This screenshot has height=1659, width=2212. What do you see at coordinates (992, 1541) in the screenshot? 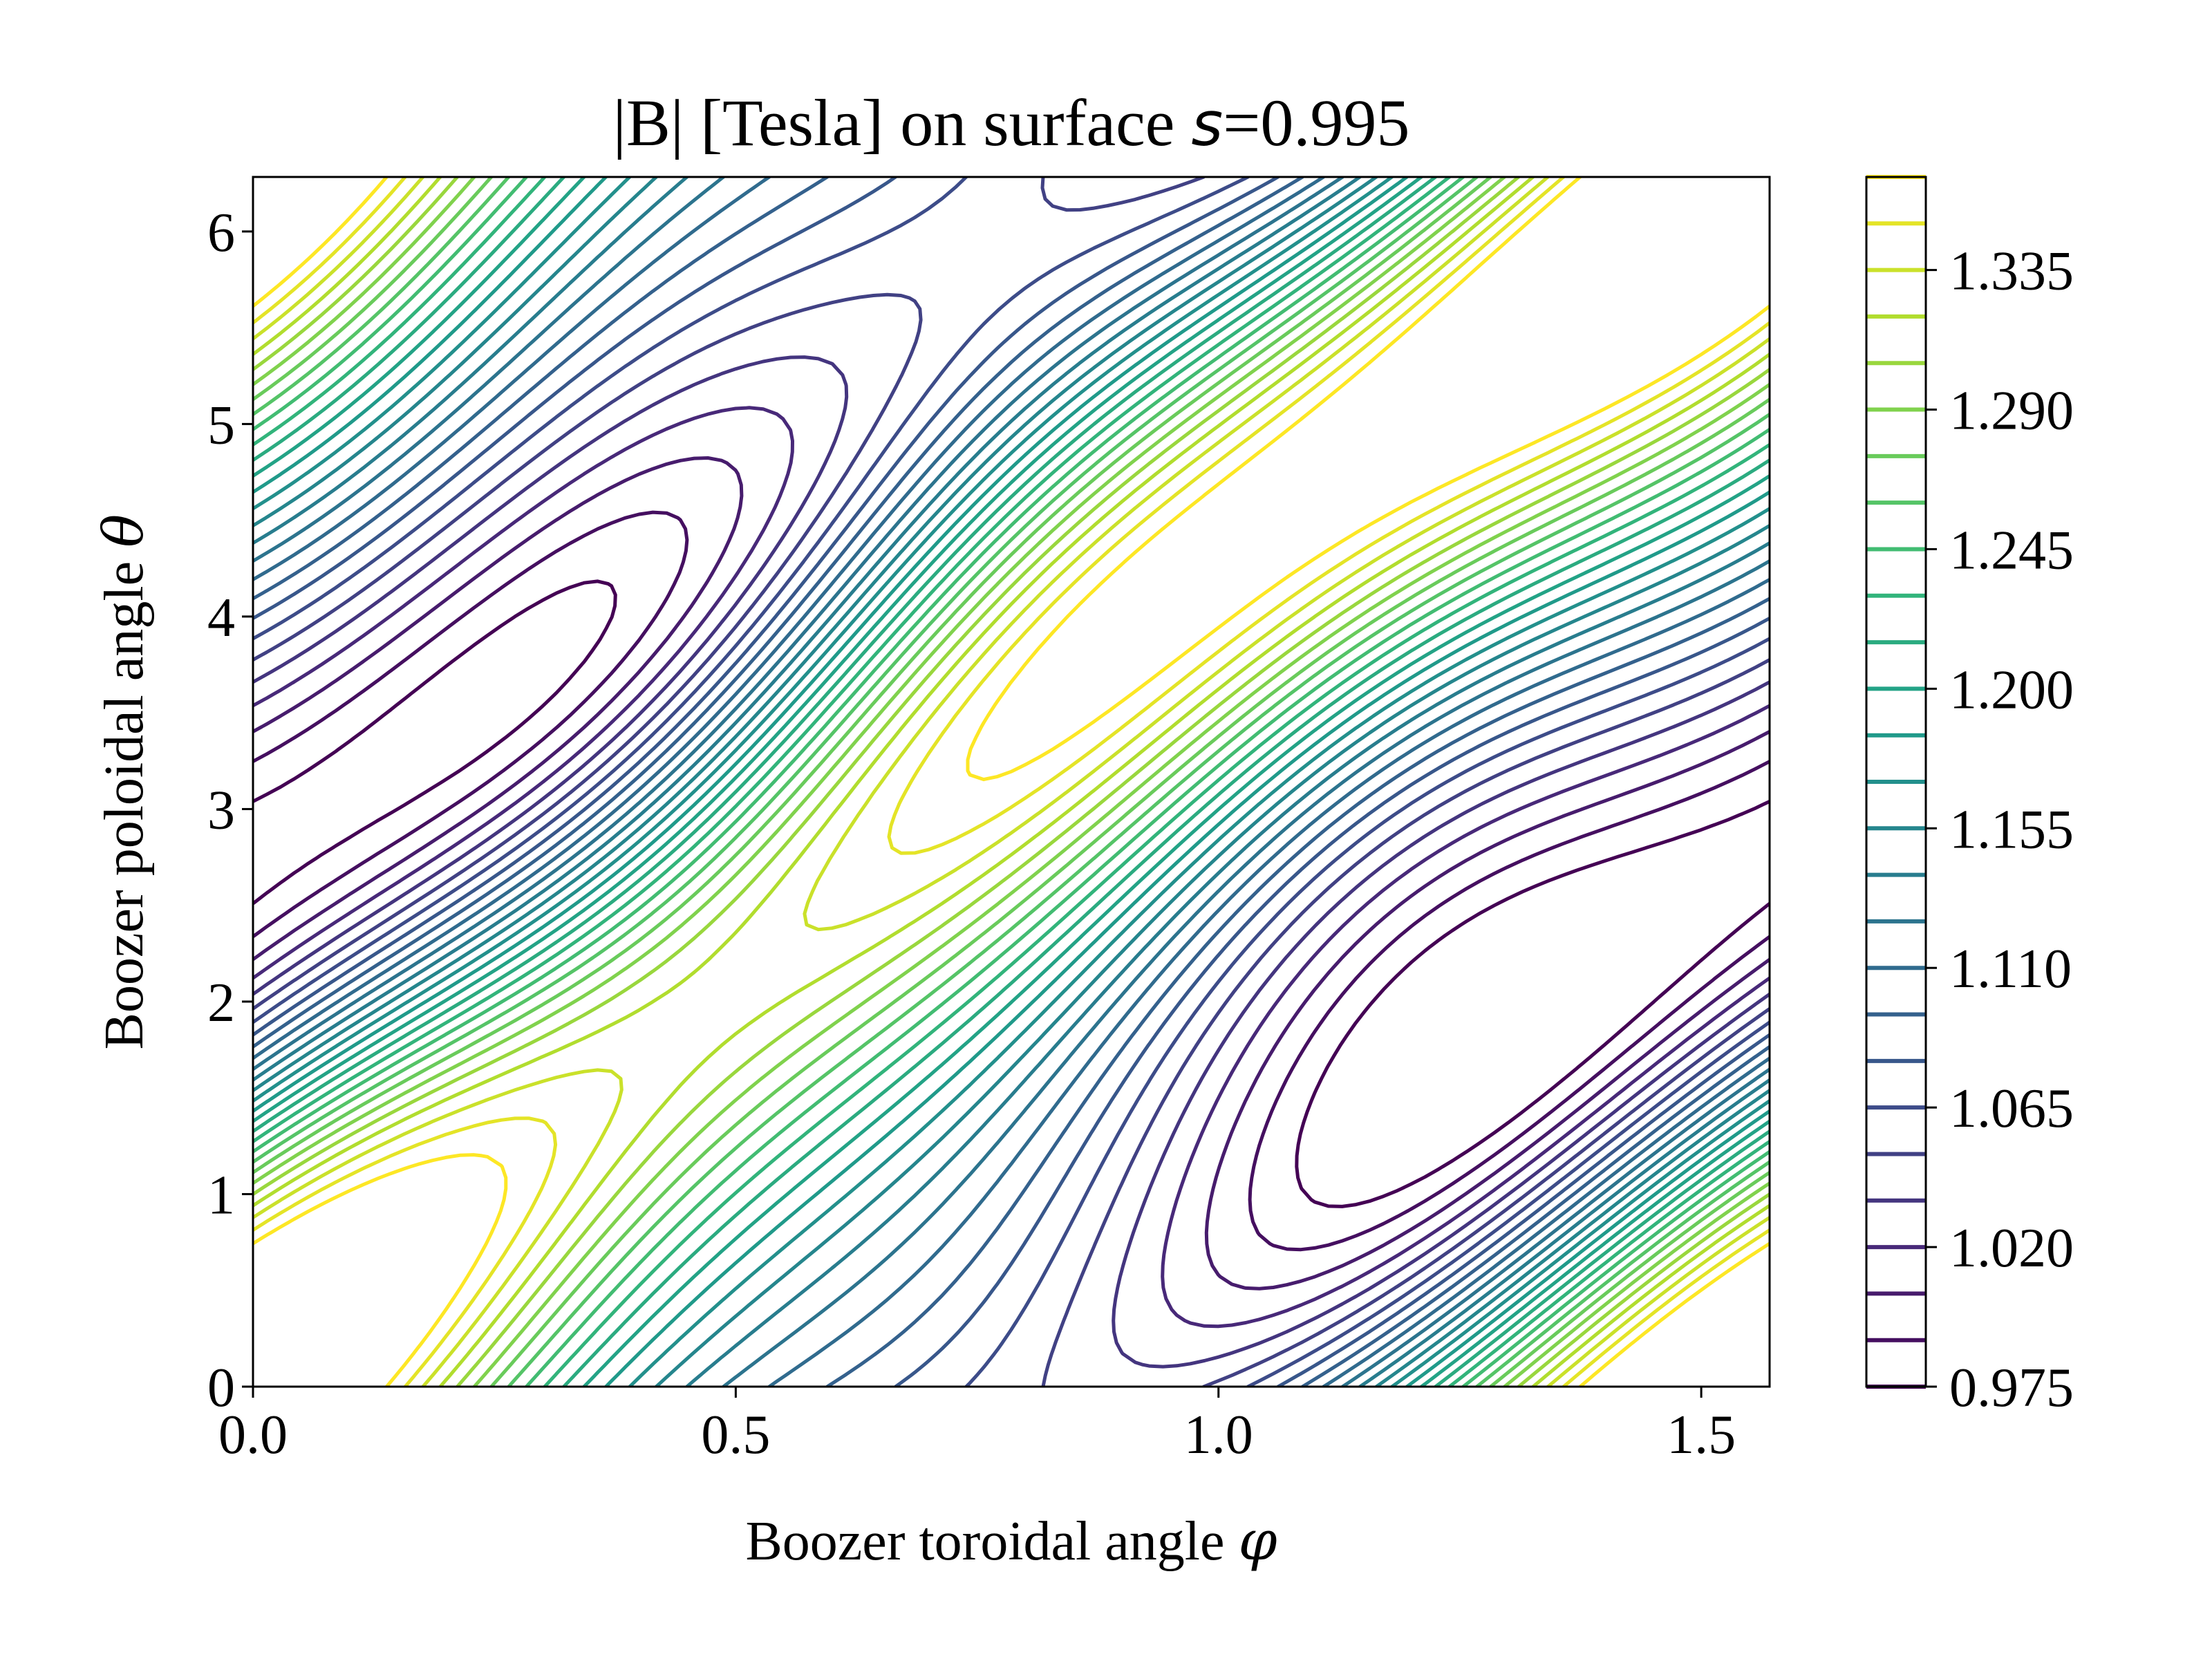
I see `x-axis-label-text: Boozer toroidal angle` at bounding box center [992, 1541].